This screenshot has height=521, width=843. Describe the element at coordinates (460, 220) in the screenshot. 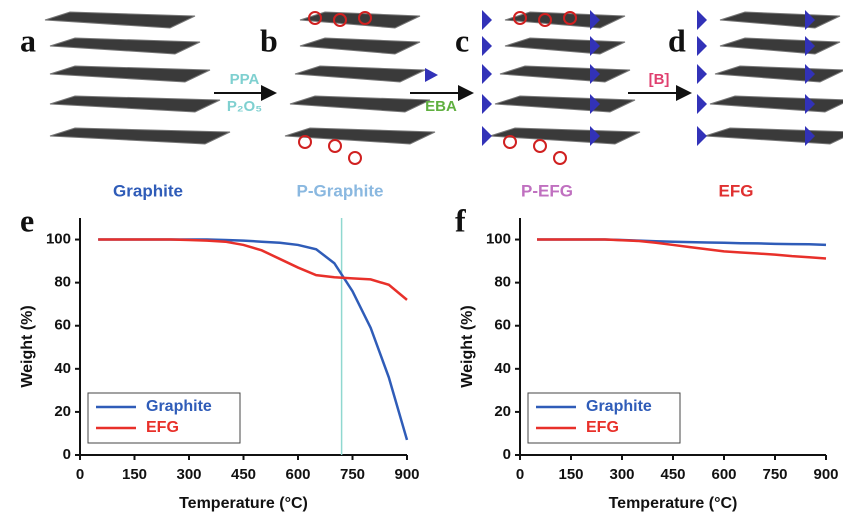

I see `panel-label: f` at that location.